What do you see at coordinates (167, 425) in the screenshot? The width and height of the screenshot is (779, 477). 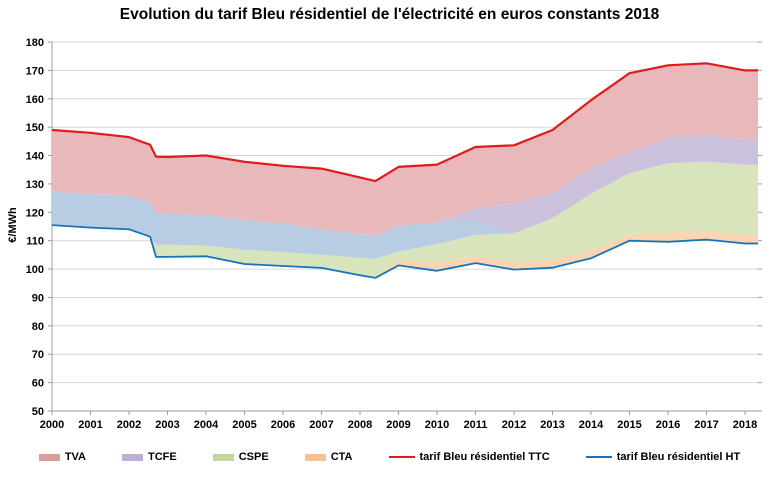 I see `x-tick-label: 2003` at bounding box center [167, 425].